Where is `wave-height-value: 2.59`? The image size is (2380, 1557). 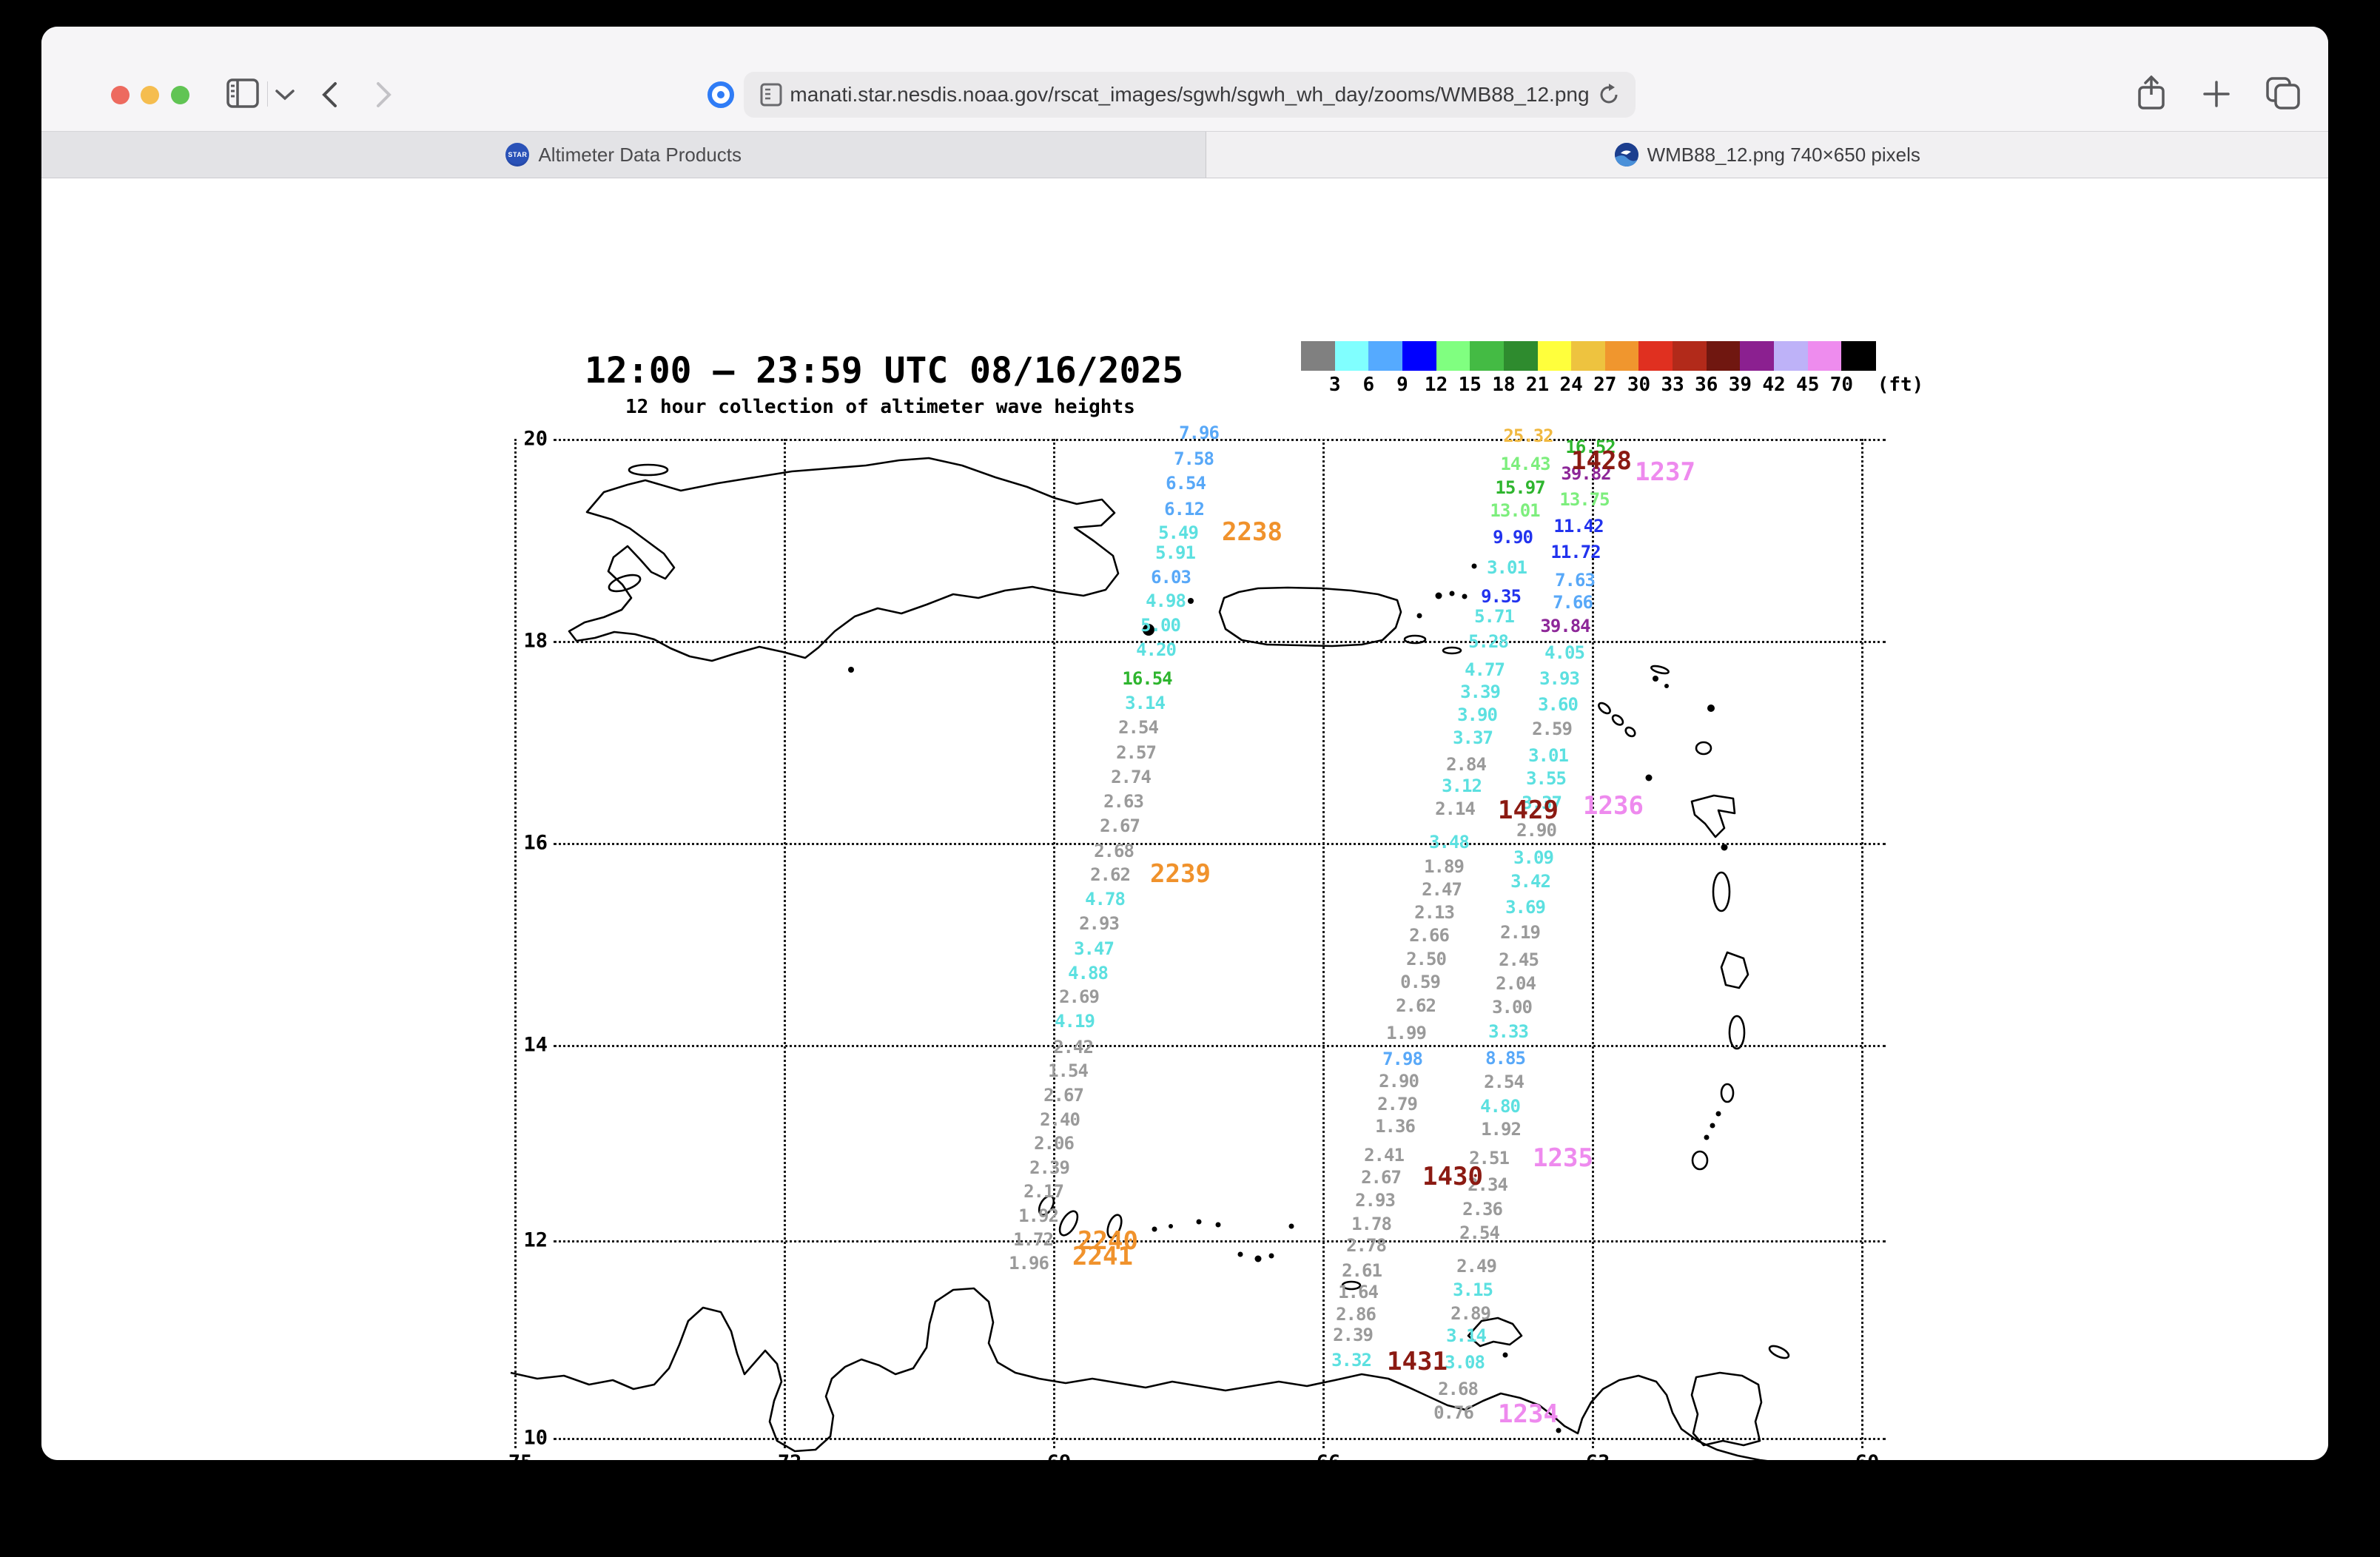
wave-height-value: 2.59 is located at coordinates (1552, 729).